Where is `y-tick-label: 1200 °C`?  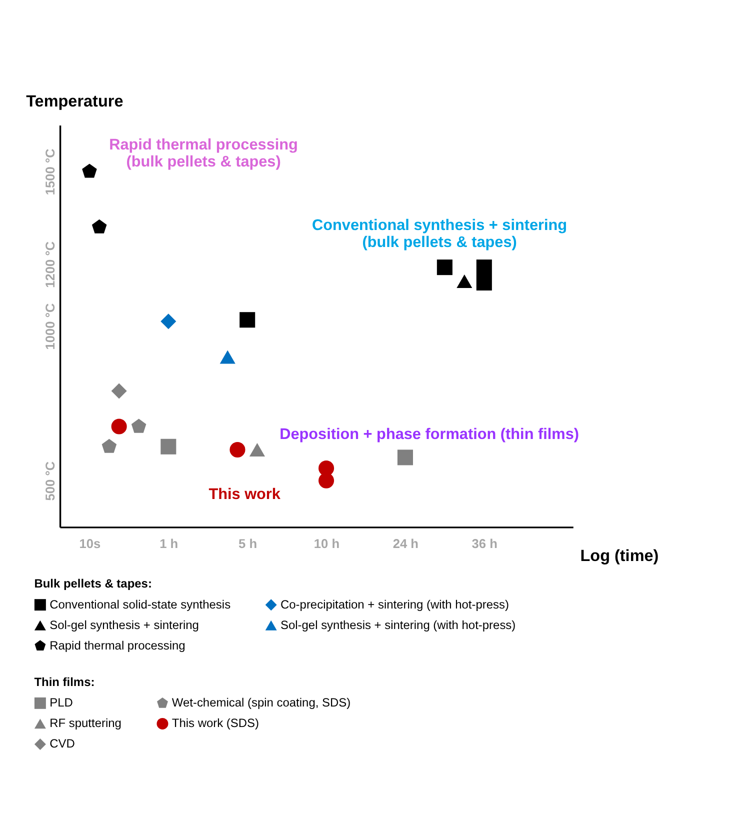 y-tick-label: 1200 °C is located at coordinates (50, 264).